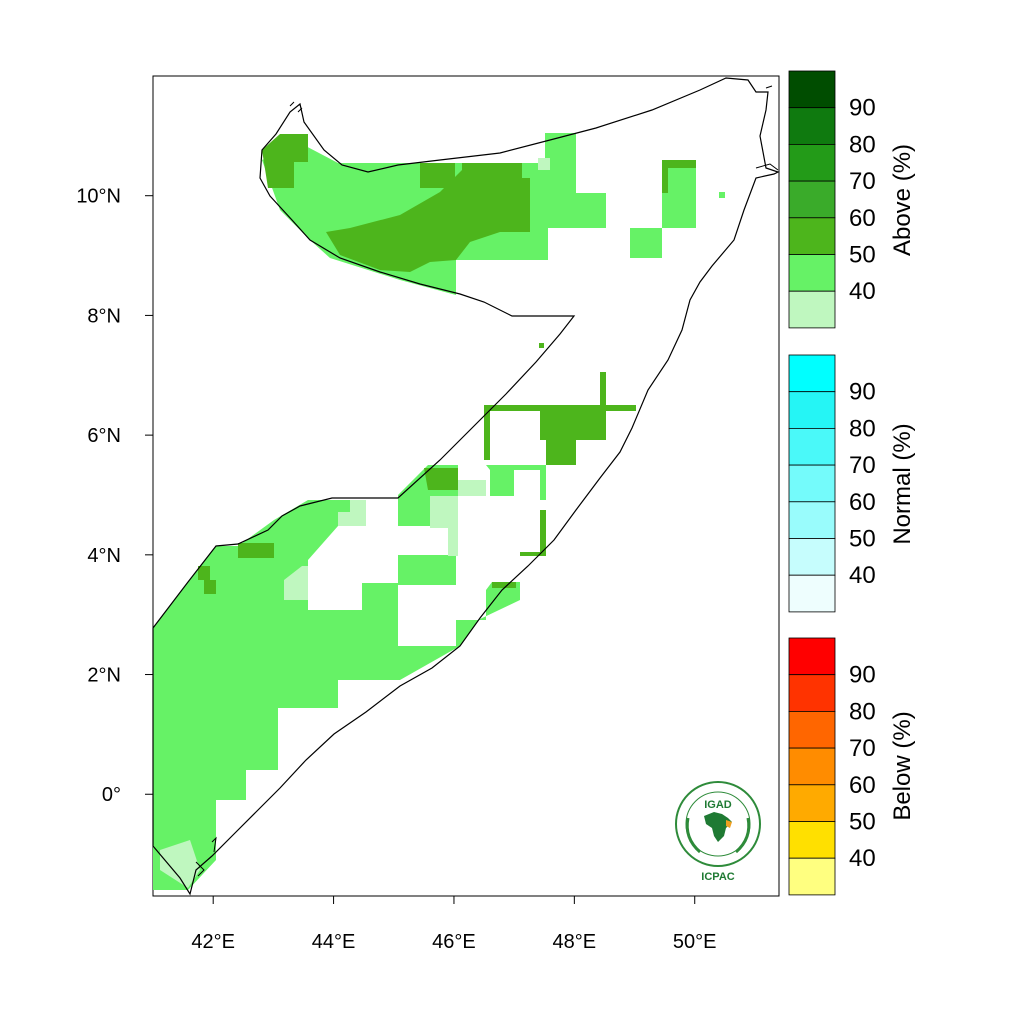 This screenshot has width=1024, height=1024. Describe the element at coordinates (902, 483) in the screenshot. I see `legend-normal-title: Normal (%)` at that location.